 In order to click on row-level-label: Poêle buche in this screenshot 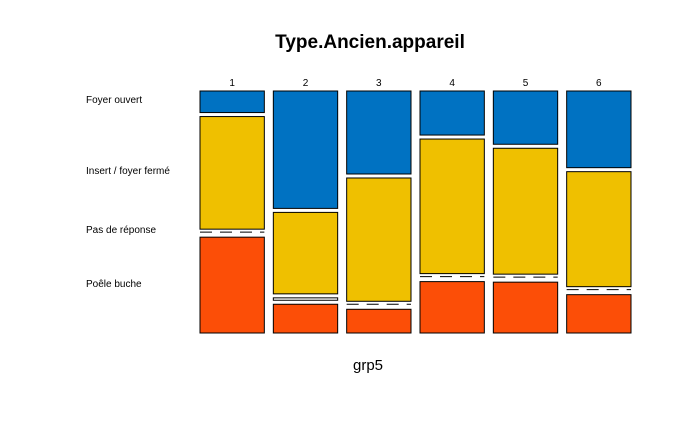, I will do `click(114, 284)`.